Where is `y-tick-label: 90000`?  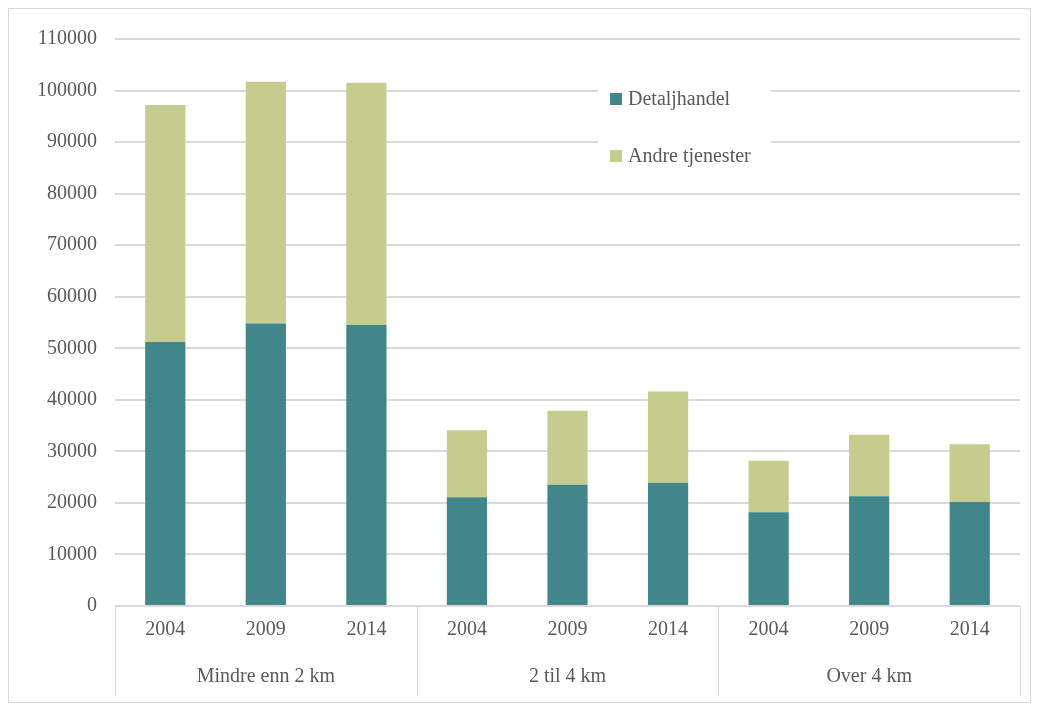
y-tick-label: 90000 is located at coordinates (72, 140).